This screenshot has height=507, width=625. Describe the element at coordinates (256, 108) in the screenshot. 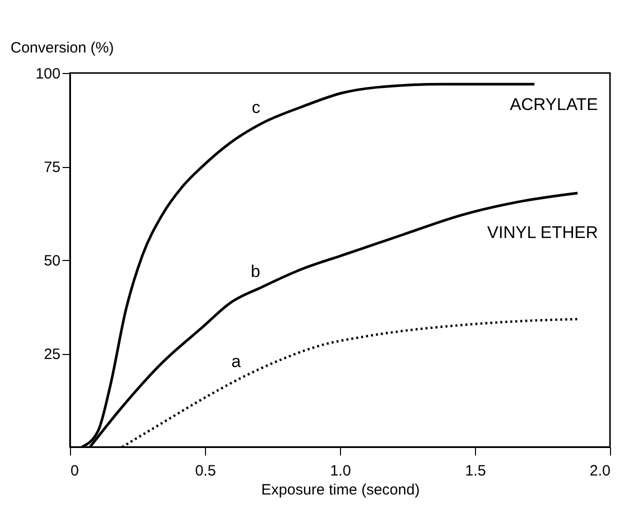

I see `series-label: c` at that location.